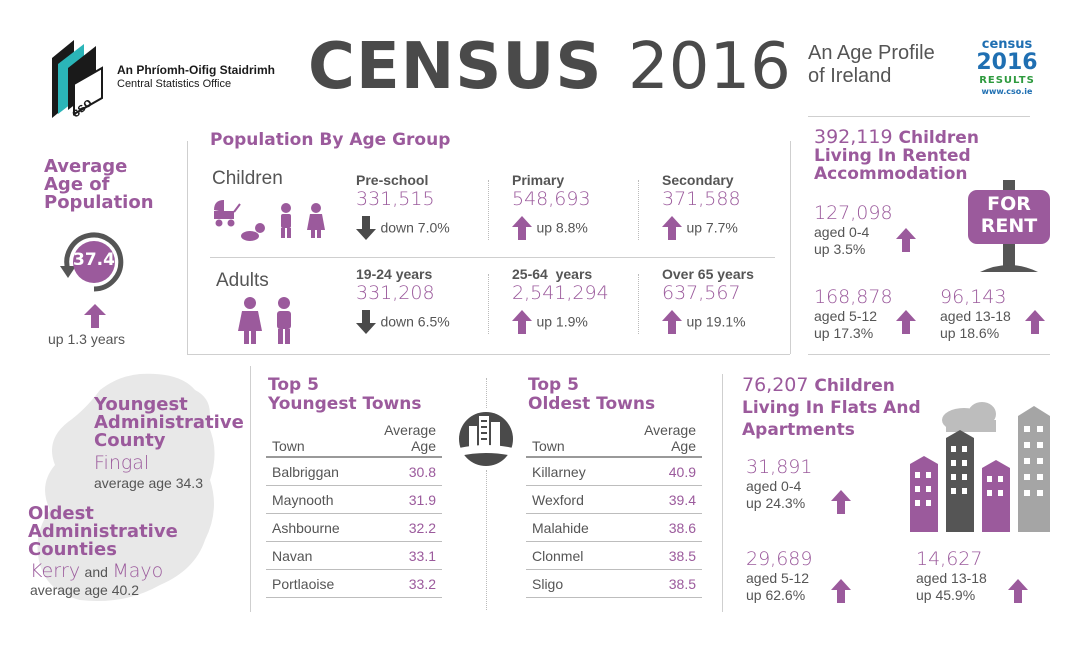 This screenshot has height=649, width=1080. I want to click on rented-heading-l3: Accommodation, so click(891, 174).